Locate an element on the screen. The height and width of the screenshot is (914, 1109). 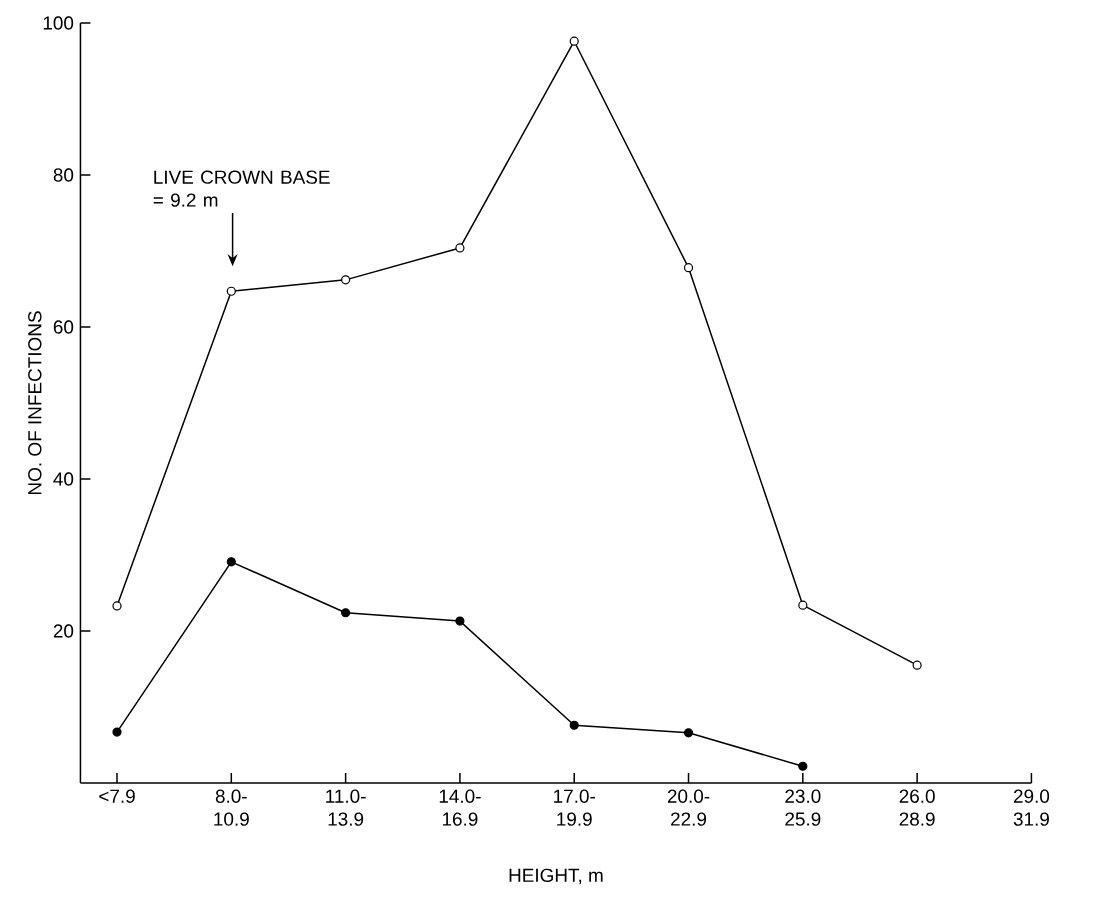
annotation: LIVE CROWN BASE = 9.2 m is located at coordinates (241, 188).